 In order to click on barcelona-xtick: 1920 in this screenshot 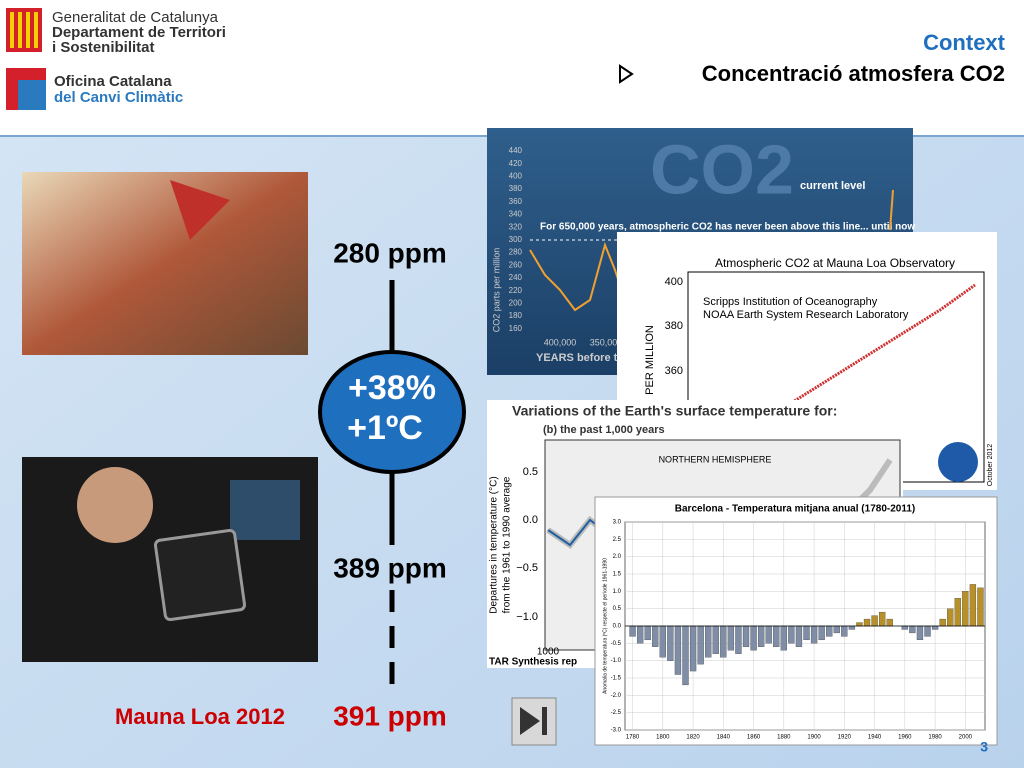, I will do `click(845, 738)`.